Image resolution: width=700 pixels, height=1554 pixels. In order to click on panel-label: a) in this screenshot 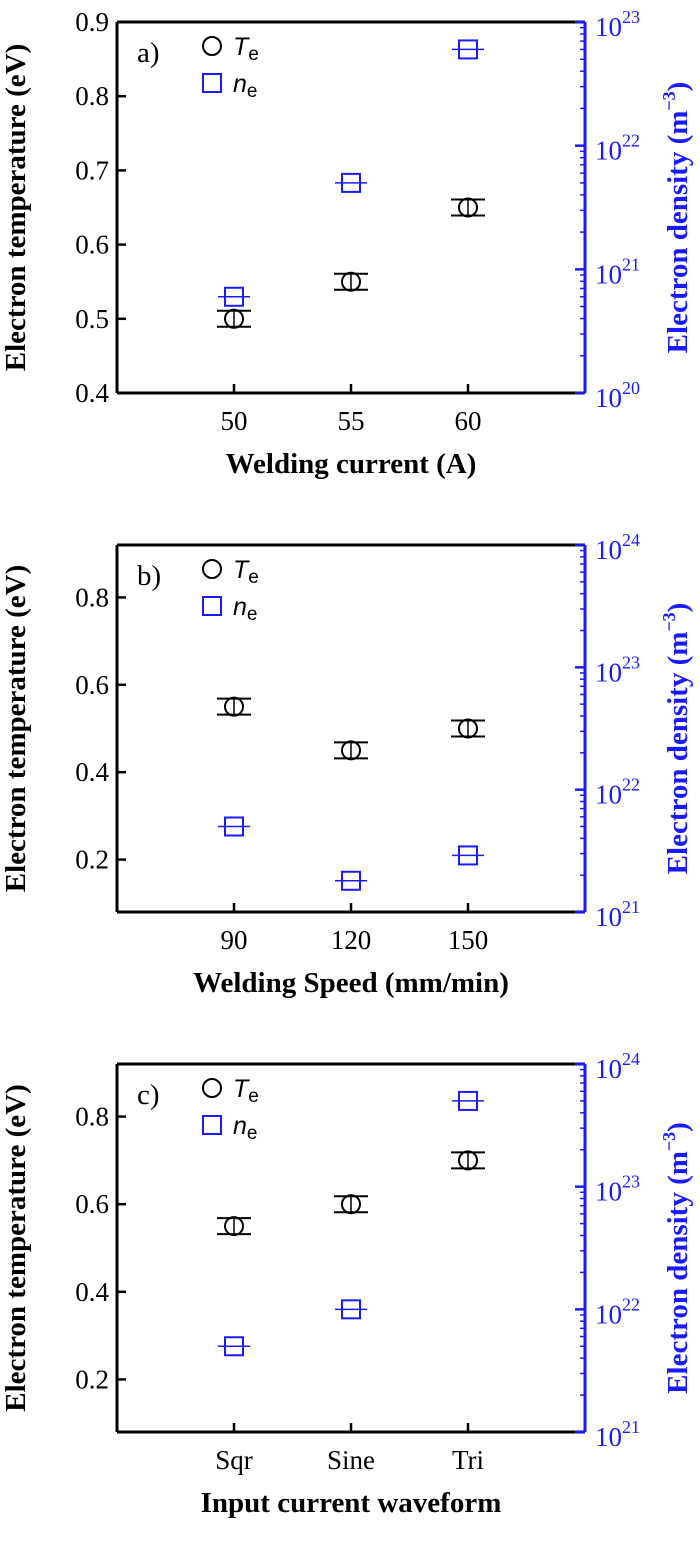, I will do `click(148, 53)`.